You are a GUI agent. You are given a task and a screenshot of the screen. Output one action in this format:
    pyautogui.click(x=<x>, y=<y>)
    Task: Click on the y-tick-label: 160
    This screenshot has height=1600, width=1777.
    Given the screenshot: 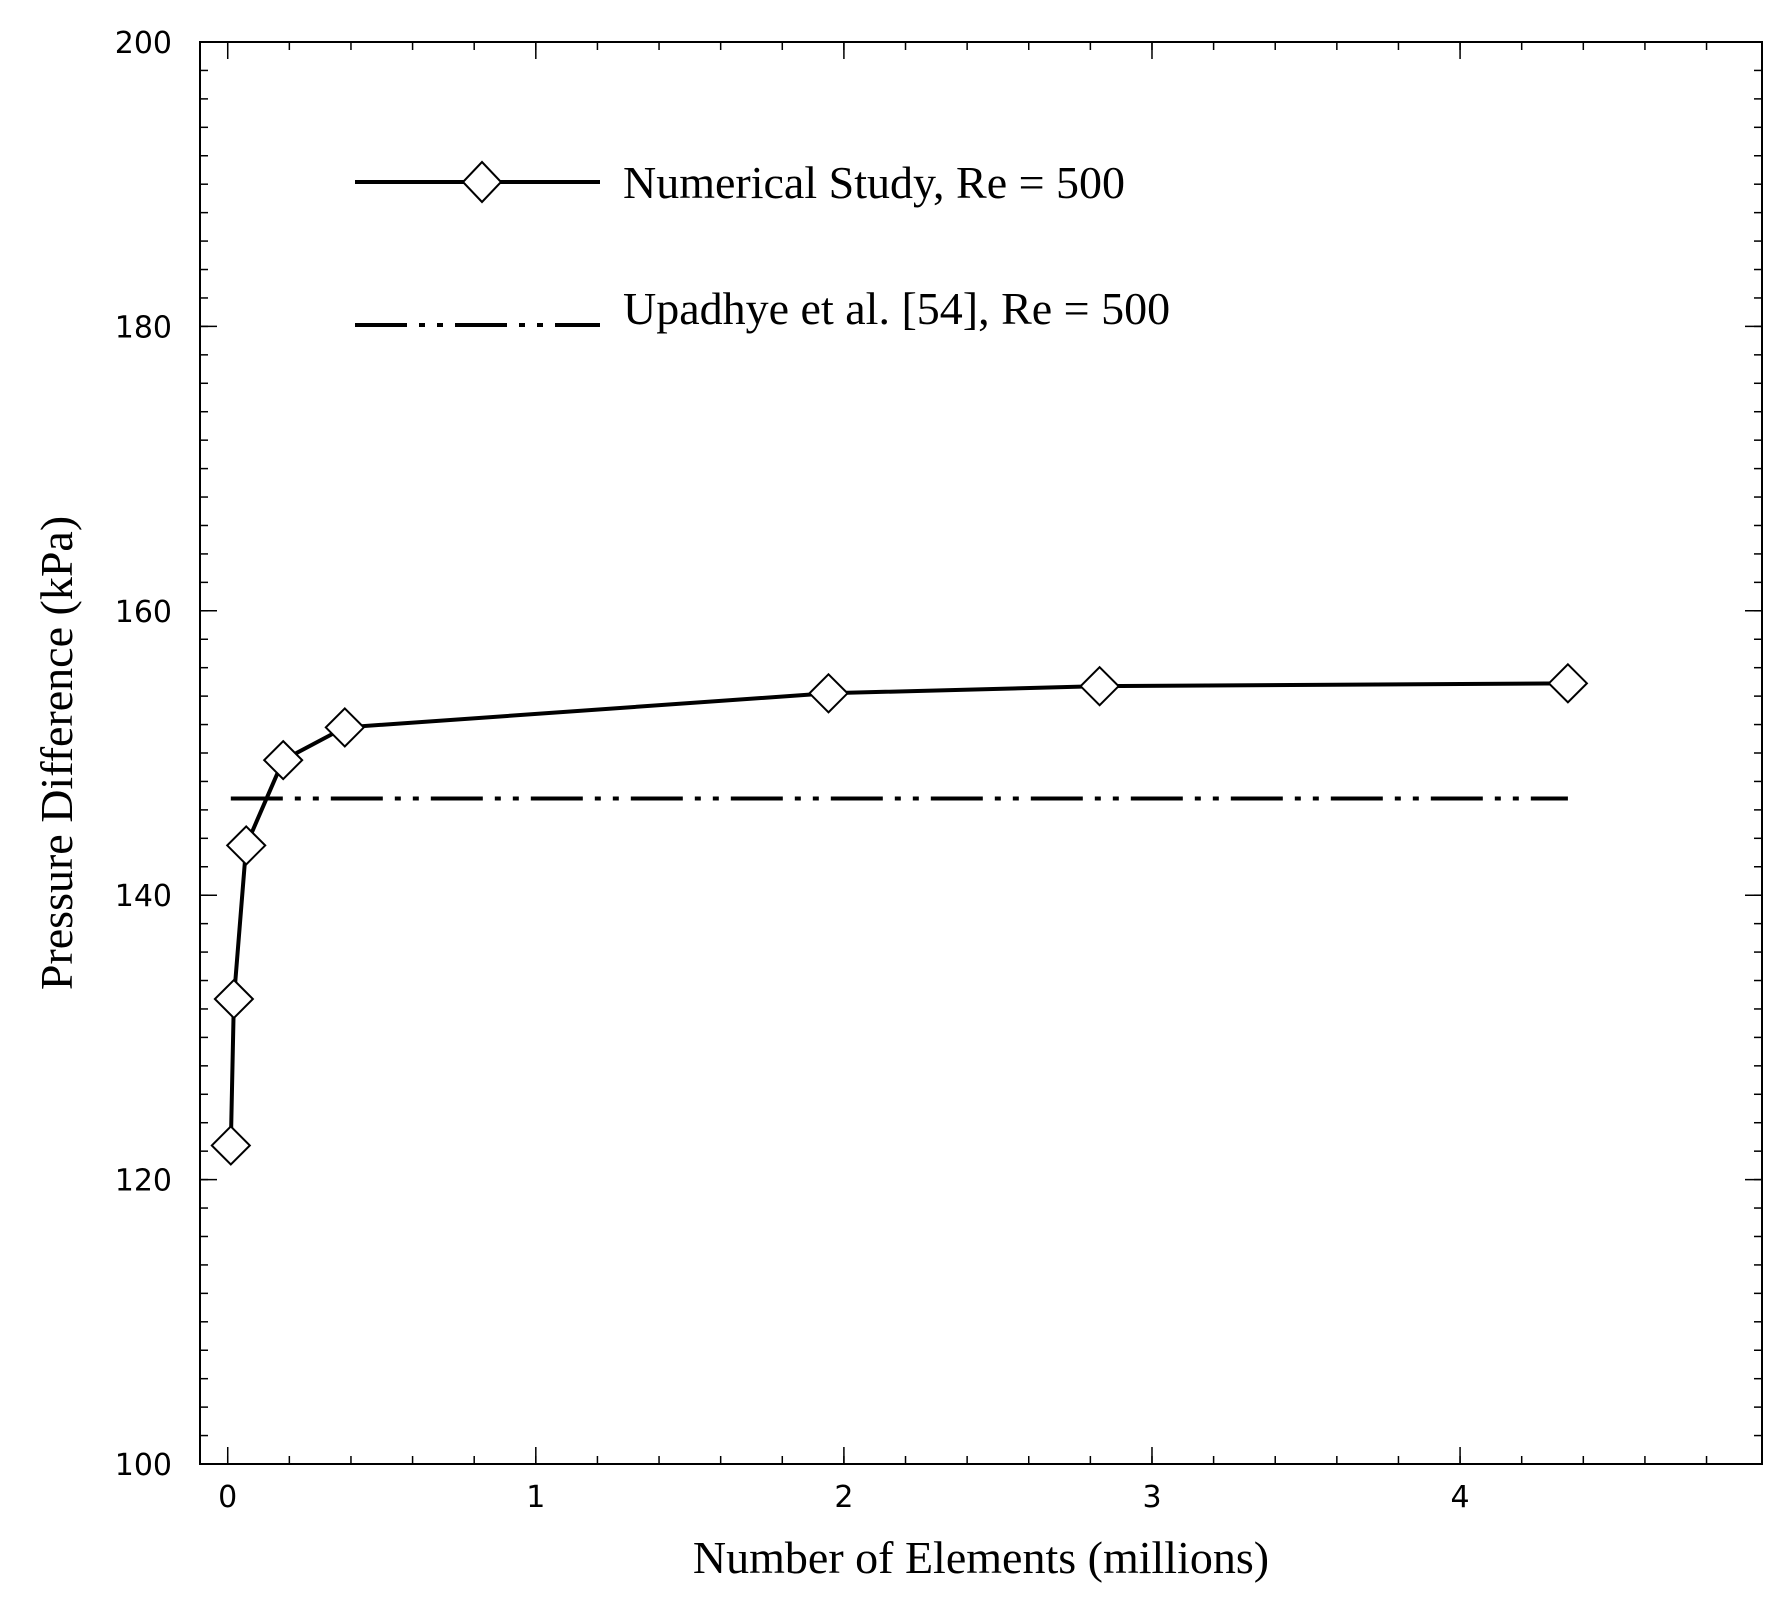 What is the action you would take?
    pyautogui.click(x=143, y=612)
    